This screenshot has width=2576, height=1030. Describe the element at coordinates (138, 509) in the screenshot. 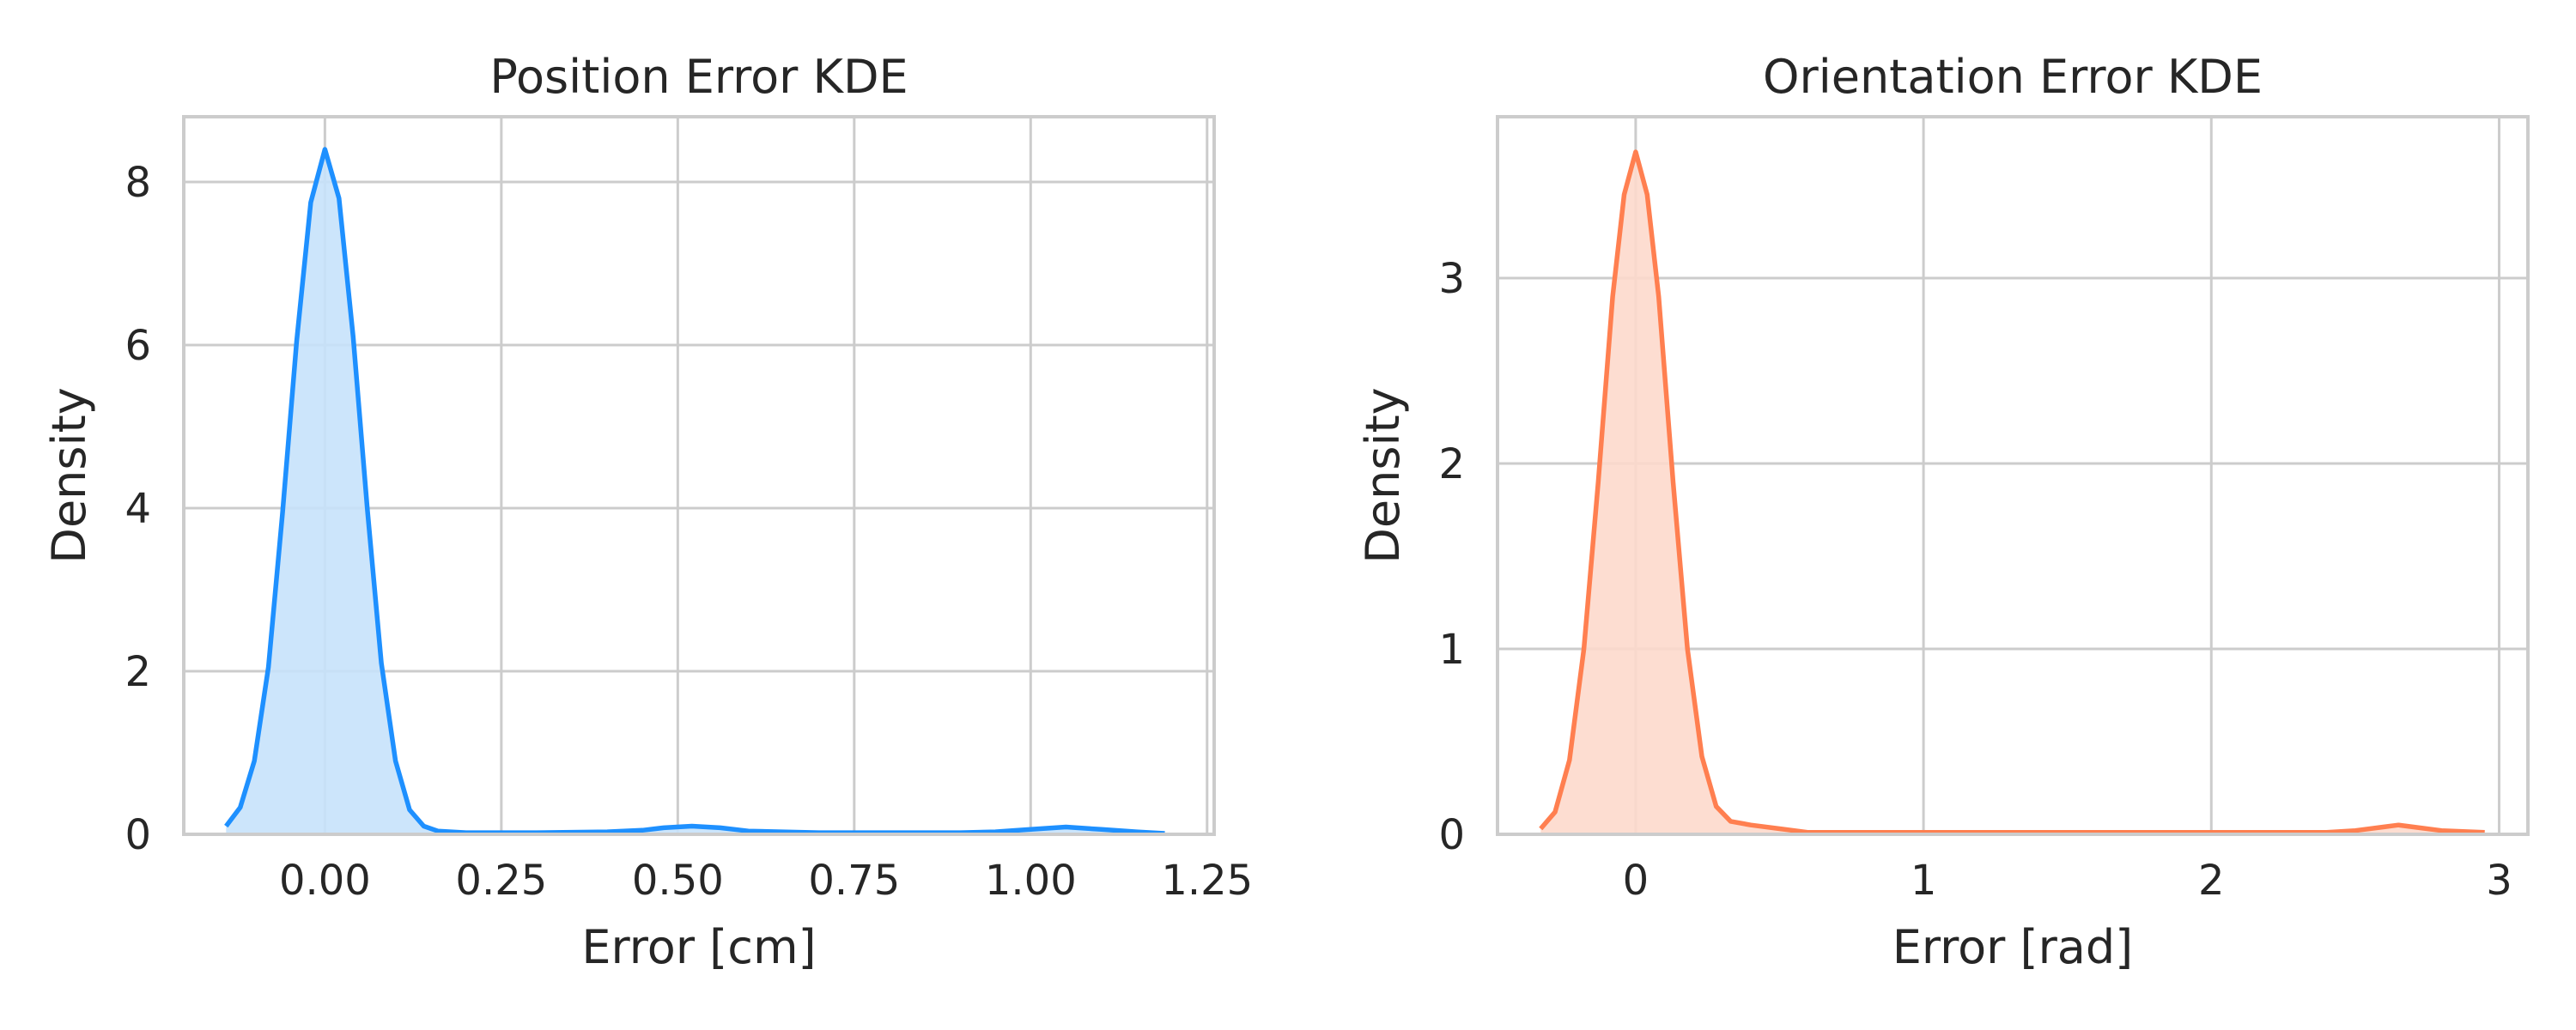

I see `y-tick-label: 4` at that location.